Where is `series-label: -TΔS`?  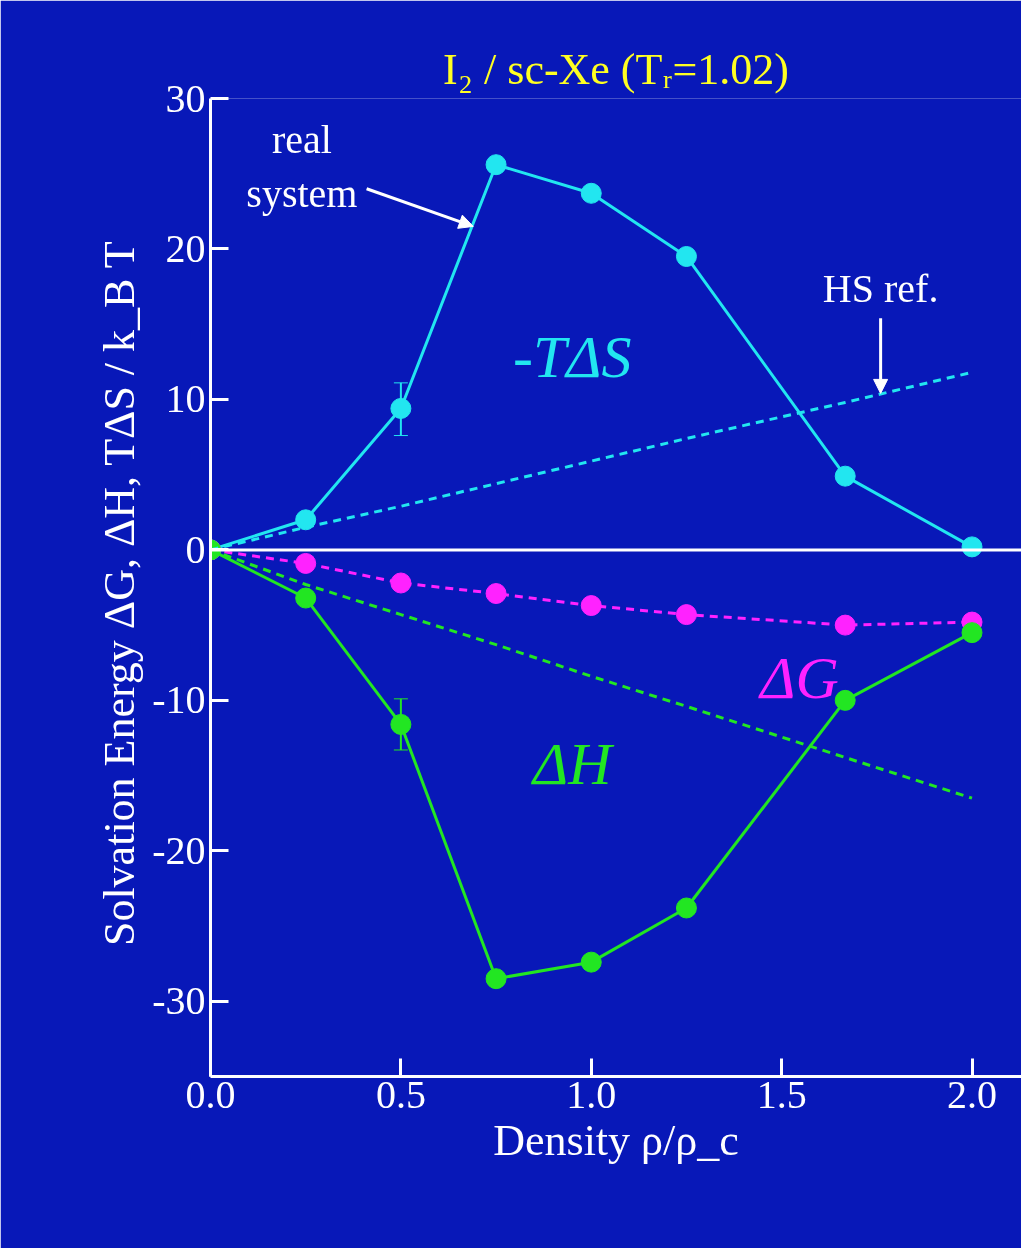
series-label: -TΔS is located at coordinates (572, 357).